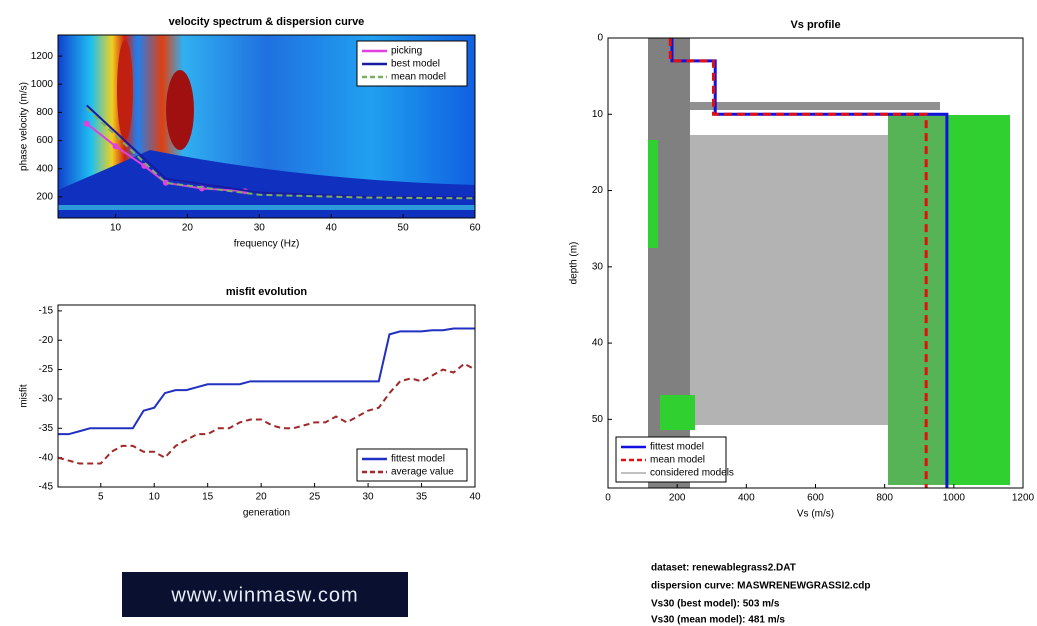  What do you see at coordinates (715, 604) in the screenshot?
I see `info-line: Vs30 (best model): 503 m/s` at bounding box center [715, 604].